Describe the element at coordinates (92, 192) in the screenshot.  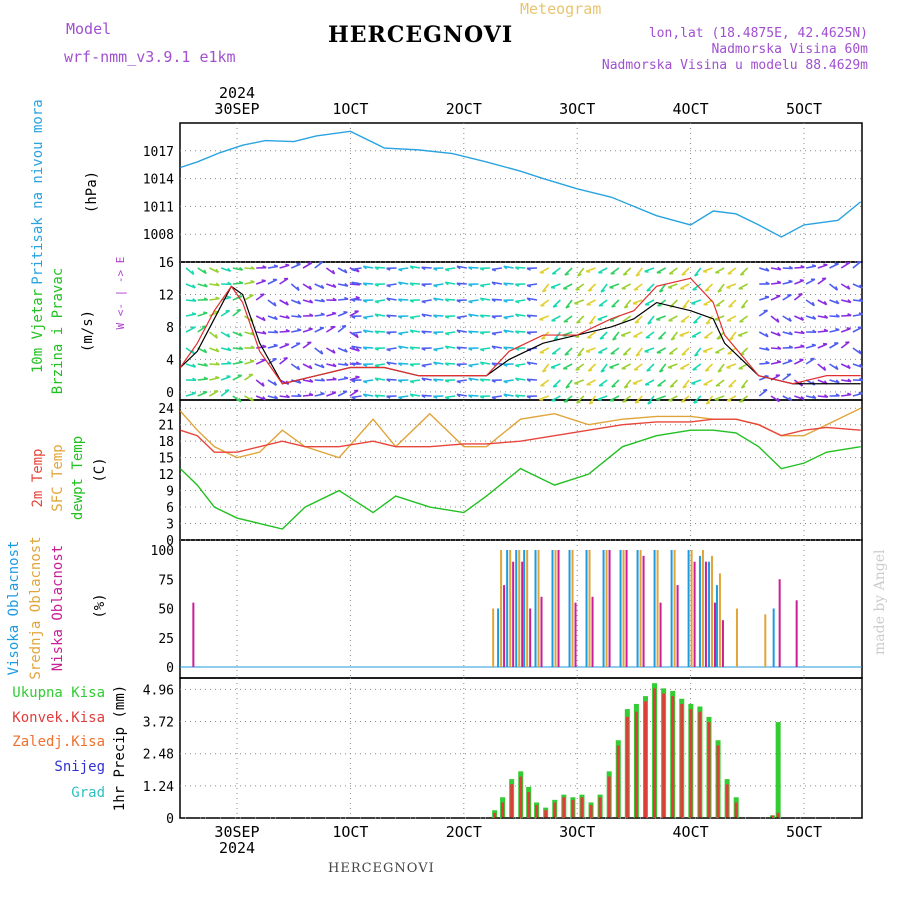
I see `label-pressure-unit: (hPa)` at that location.